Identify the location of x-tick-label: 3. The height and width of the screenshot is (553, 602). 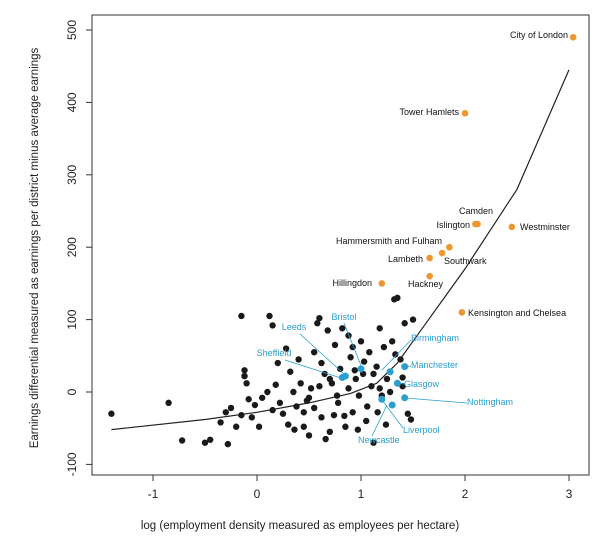
(569, 494).